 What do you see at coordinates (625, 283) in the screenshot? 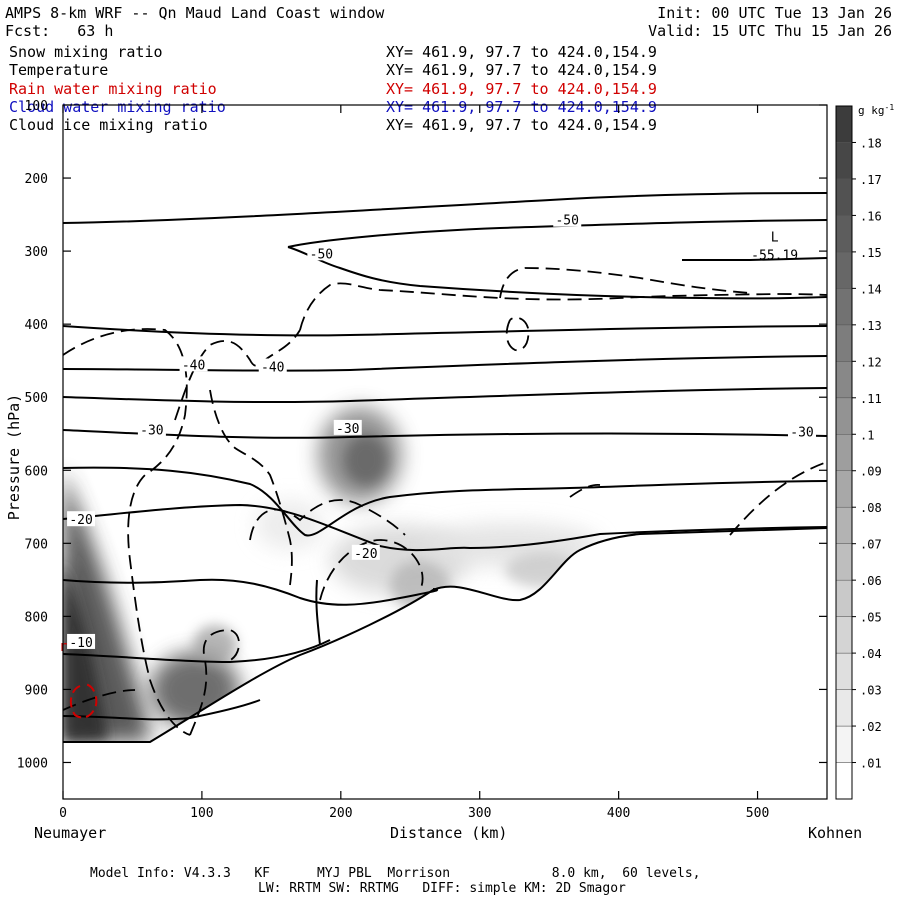
I see `dashed-e` at bounding box center [625, 283].